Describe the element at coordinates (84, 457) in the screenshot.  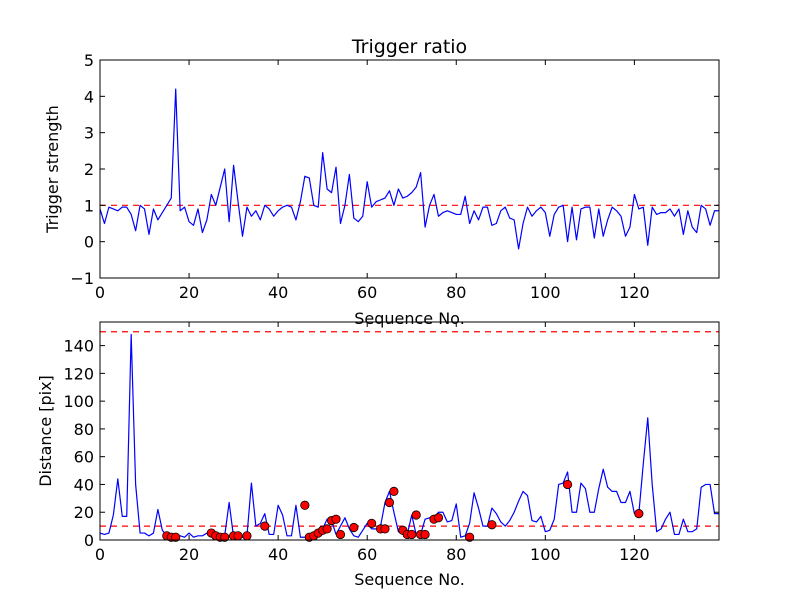
I see `y-tick-label: 60` at that location.